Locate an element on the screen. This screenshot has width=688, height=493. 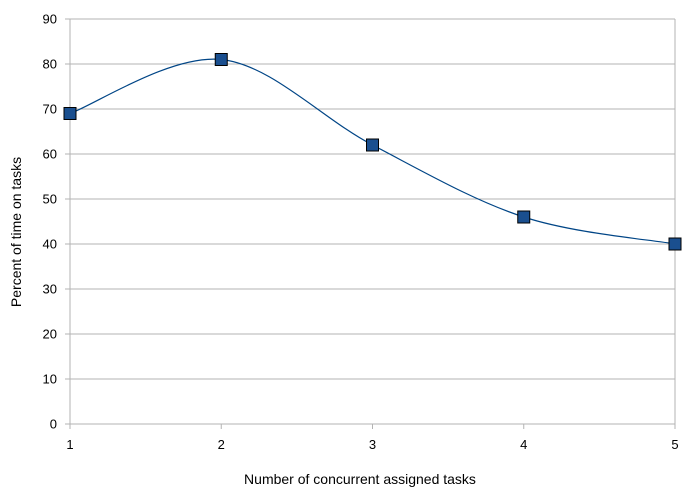
y-tick-label: 50 is located at coordinates (50, 199).